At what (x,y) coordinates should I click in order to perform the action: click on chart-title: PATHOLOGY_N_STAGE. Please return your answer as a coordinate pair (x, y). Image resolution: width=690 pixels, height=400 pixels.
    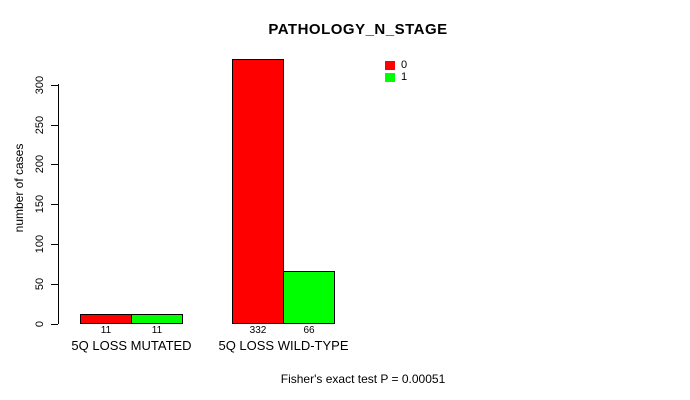
    Looking at the image, I should click on (358, 29).